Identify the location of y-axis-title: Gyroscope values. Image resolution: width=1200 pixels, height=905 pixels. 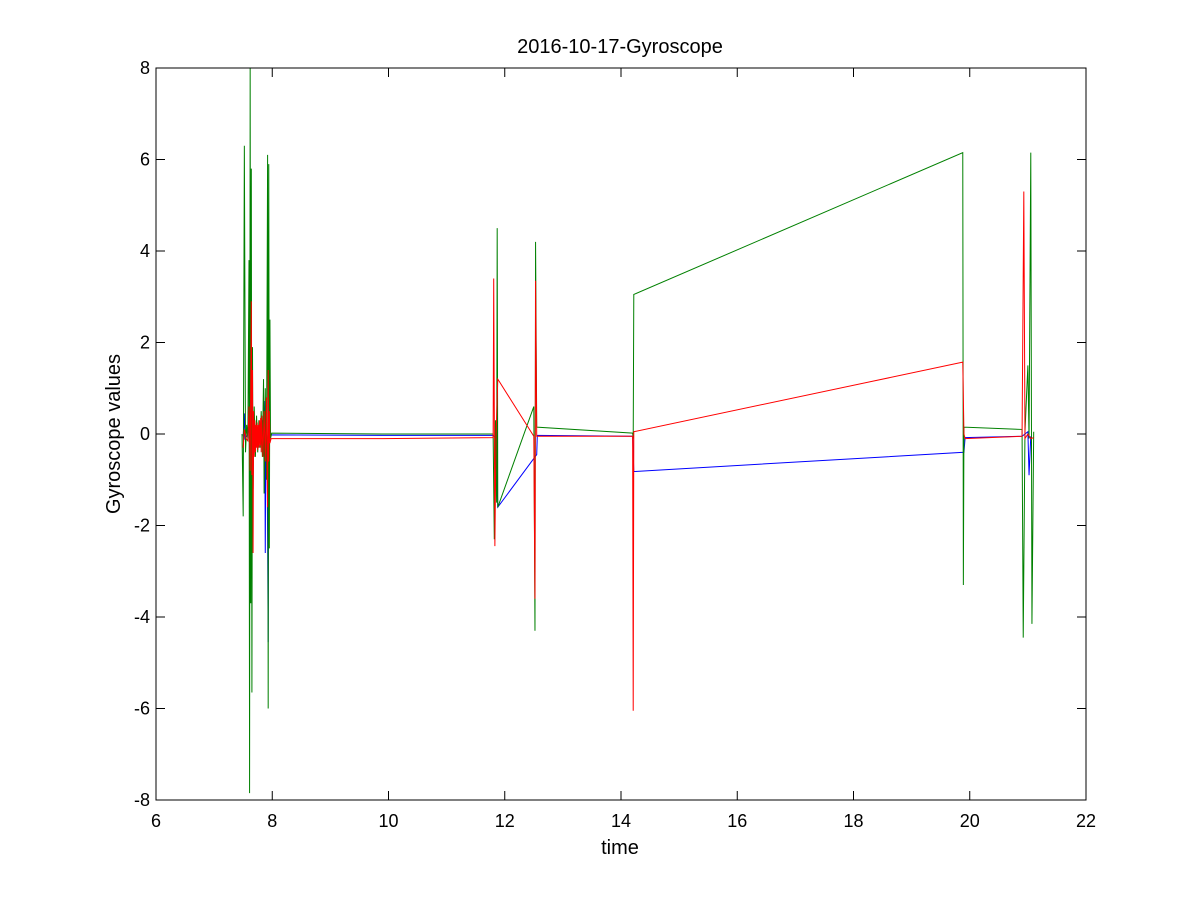
(114, 434).